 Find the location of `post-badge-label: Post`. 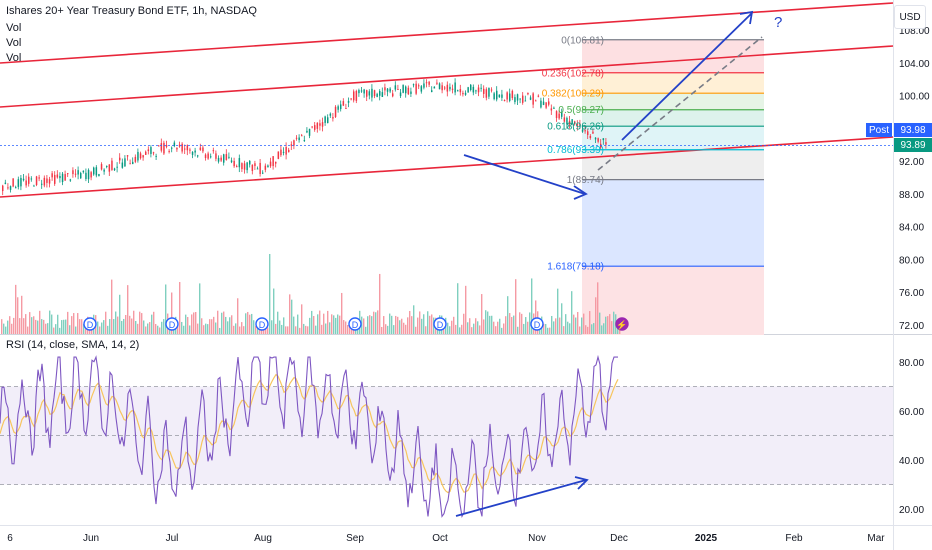

post-badge-label: Post is located at coordinates (879, 130).